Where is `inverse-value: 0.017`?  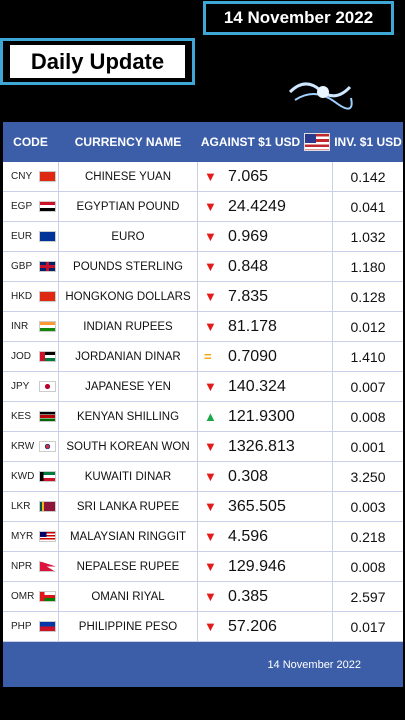
inverse-value: 0.017 is located at coordinates (368, 626).